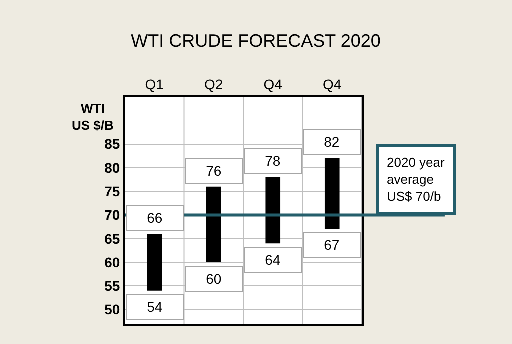 The height and width of the screenshot is (344, 512). Describe the element at coordinates (256, 41) in the screenshot. I see `chart-title: WTI CRUDE FORECAST 2020` at that location.